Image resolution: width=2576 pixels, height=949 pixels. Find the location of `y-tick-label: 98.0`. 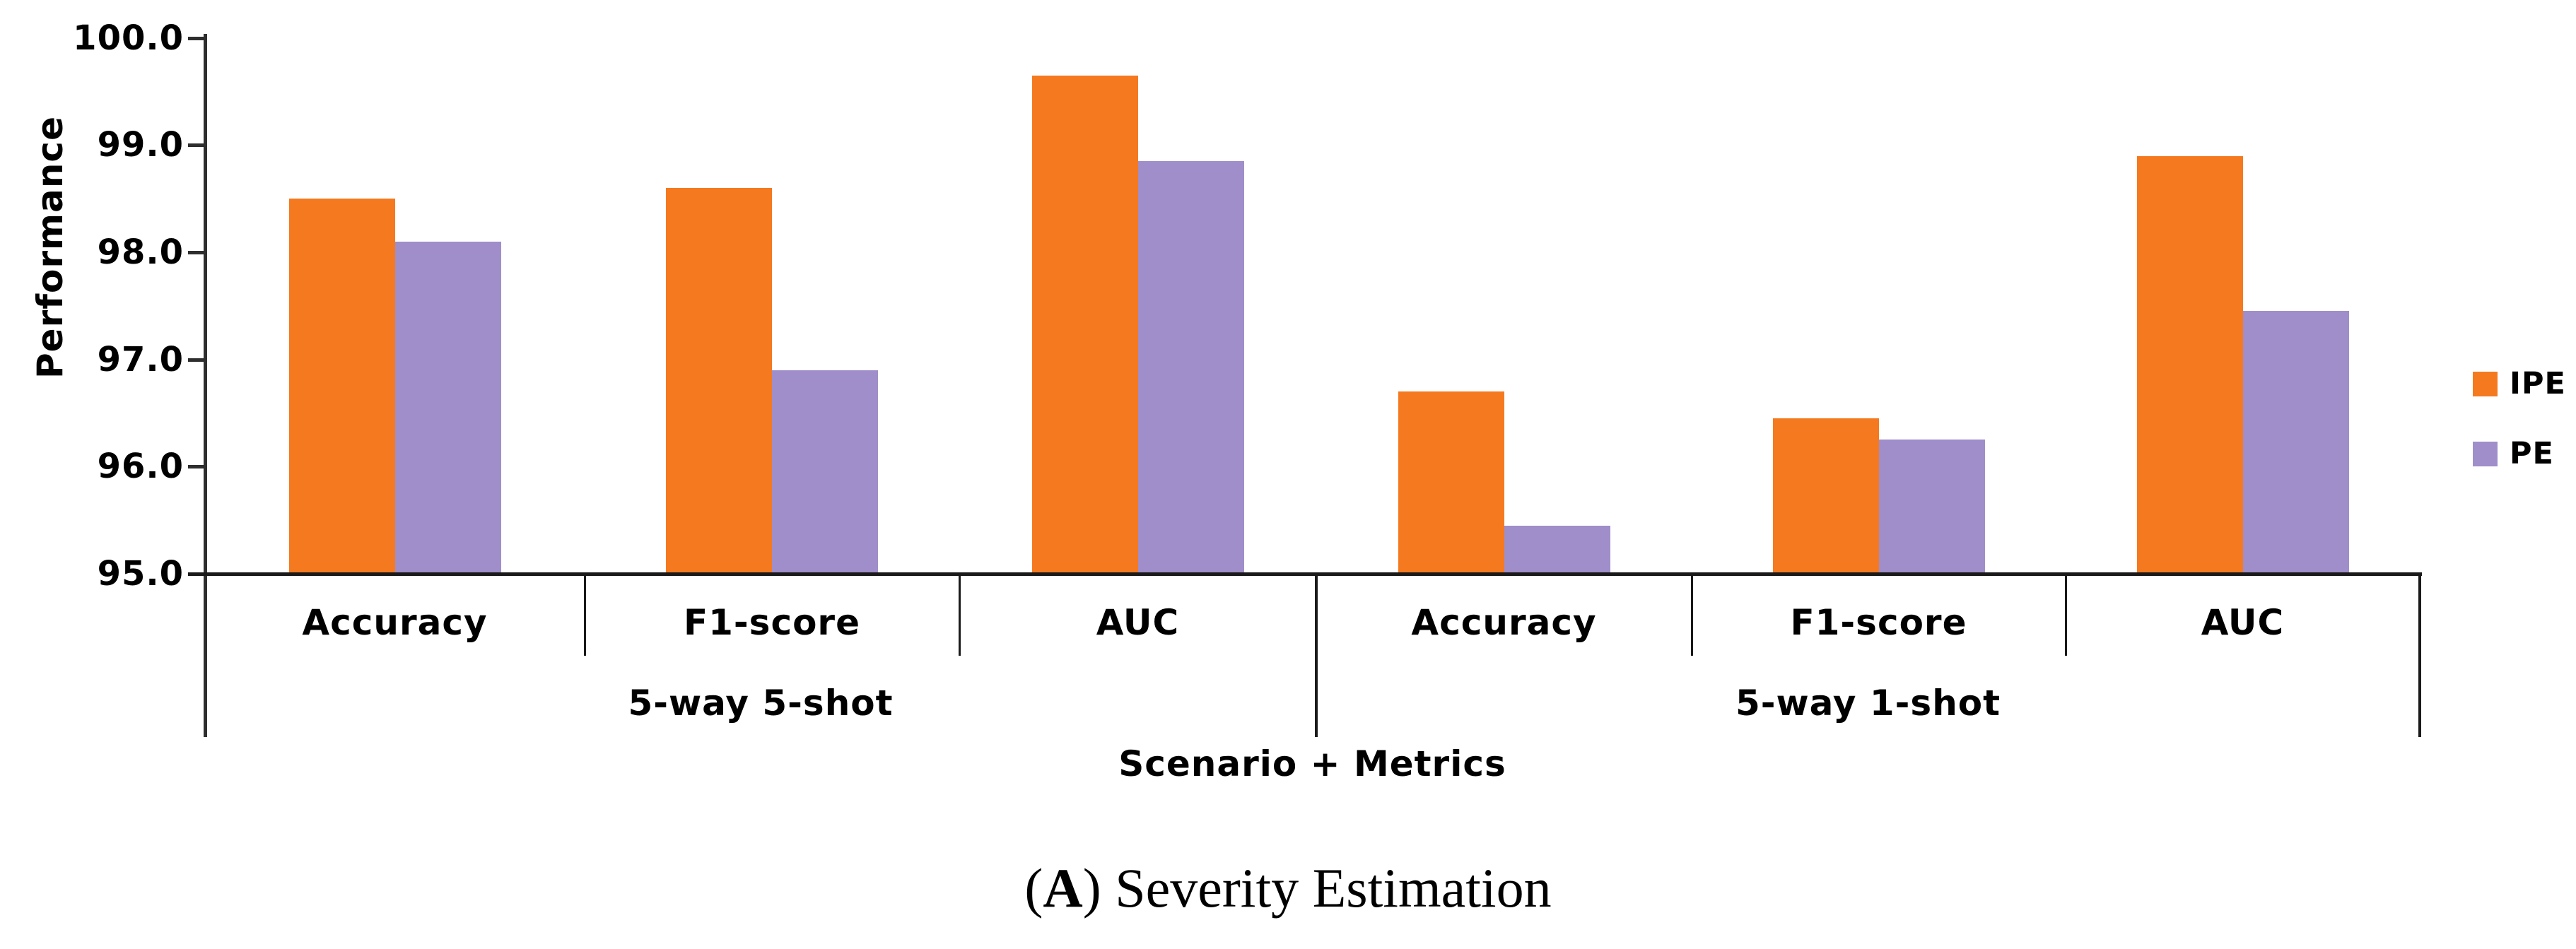

y-tick-label: 98.0 is located at coordinates (140, 252).